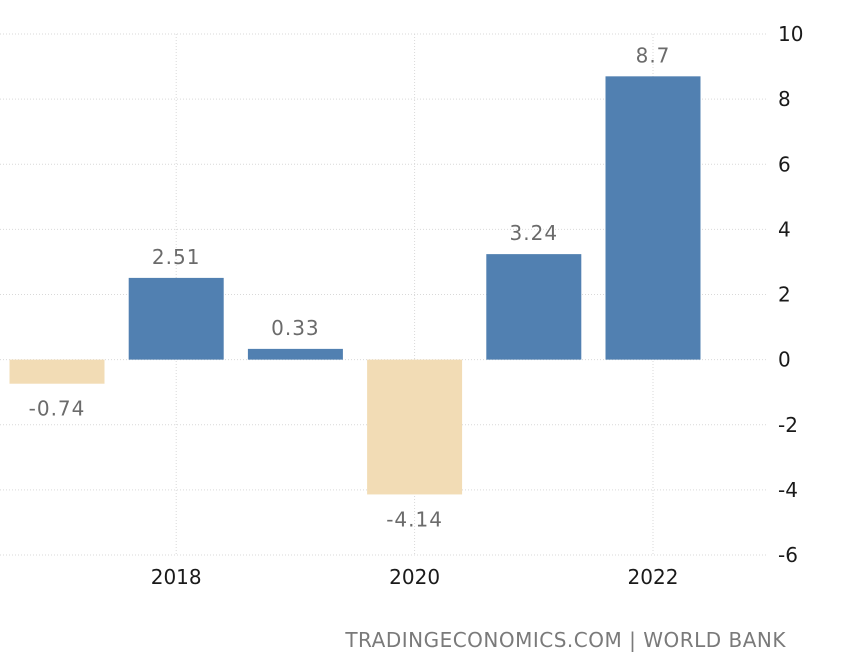 Image resolution: width=844 pixels, height=663 pixels. I want to click on y-tick-label: -4, so click(788, 490).